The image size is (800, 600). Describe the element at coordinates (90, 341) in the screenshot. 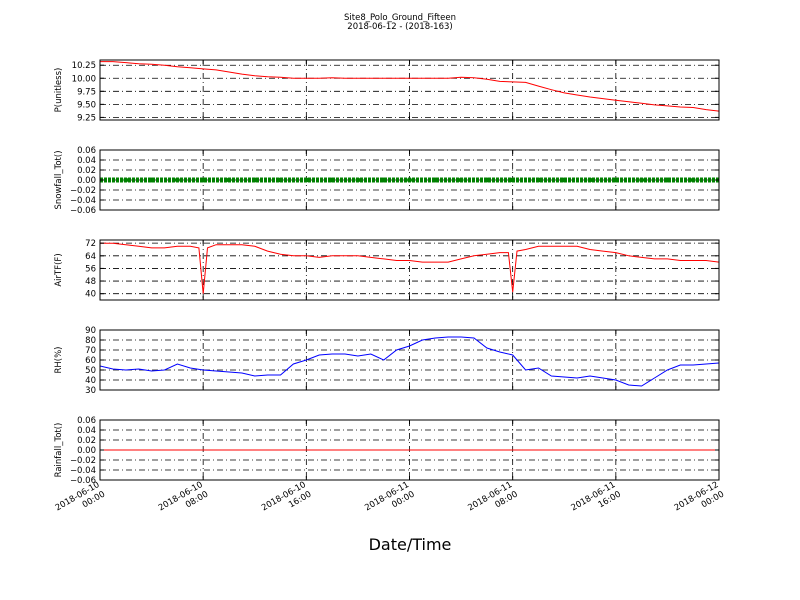

I see `y-tick-label: 80` at that location.